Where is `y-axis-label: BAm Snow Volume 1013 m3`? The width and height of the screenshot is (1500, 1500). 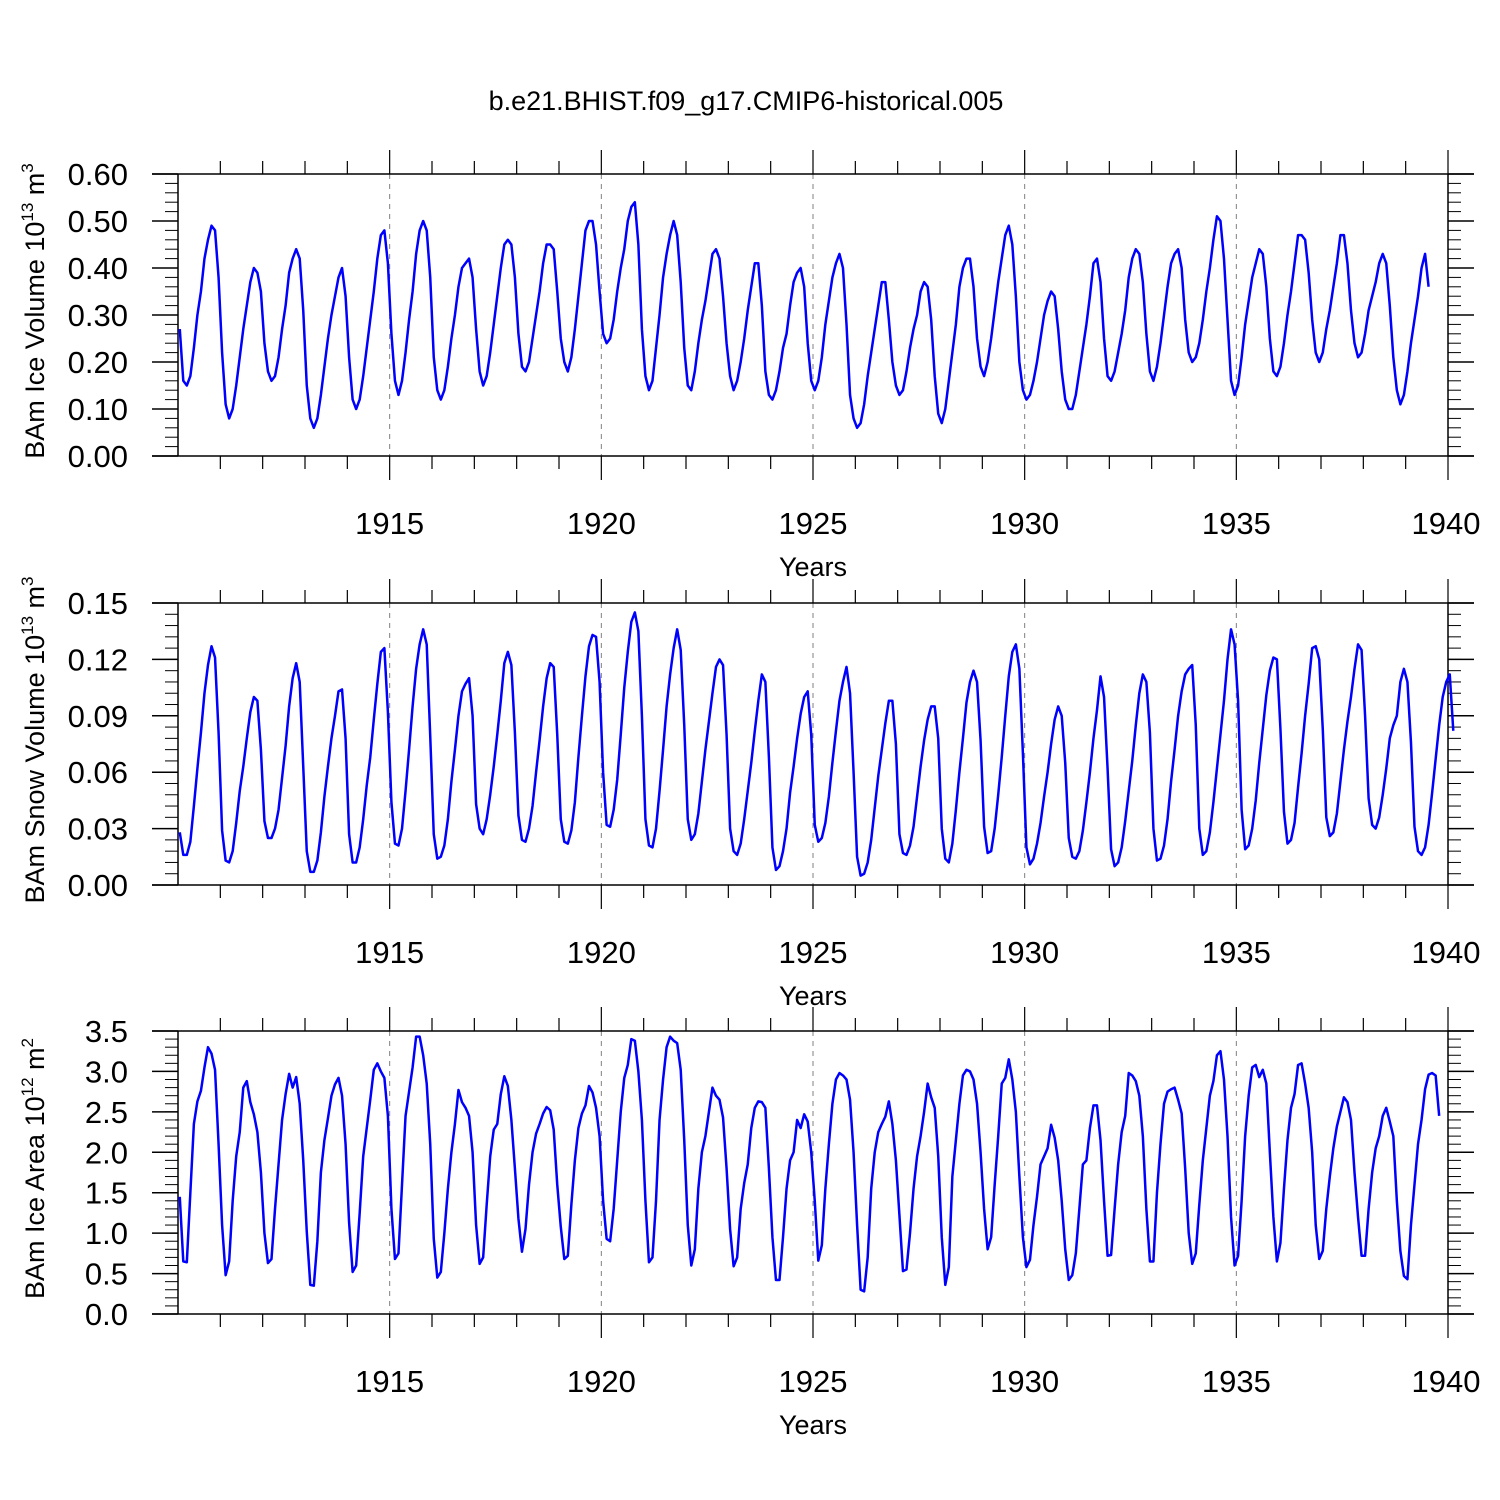 y-axis-label: BAm Snow Volume 1013 m3 is located at coordinates (34, 739).